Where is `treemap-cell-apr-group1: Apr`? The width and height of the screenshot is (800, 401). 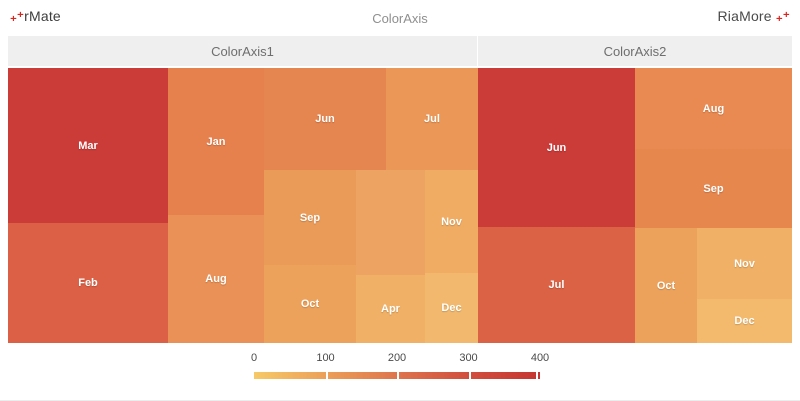 treemap-cell-apr-group1: Apr is located at coordinates (390, 309).